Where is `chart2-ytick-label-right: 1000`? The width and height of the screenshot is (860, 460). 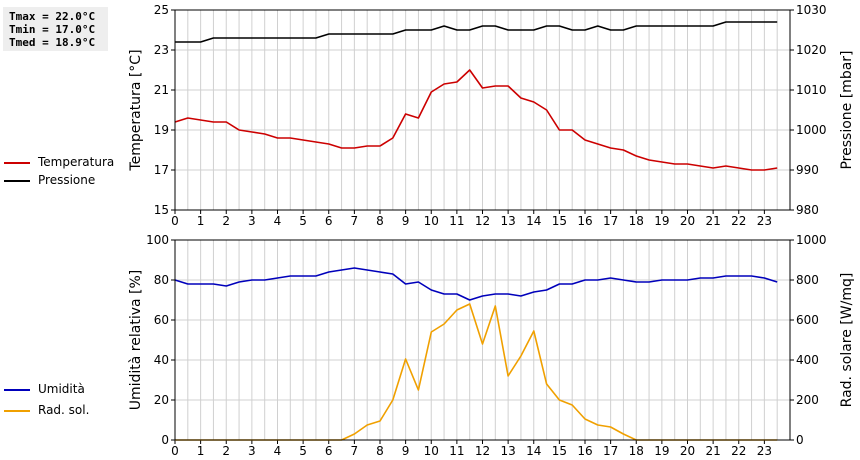
chart2-ytick-label-right: 1000 is located at coordinates (811, 240).